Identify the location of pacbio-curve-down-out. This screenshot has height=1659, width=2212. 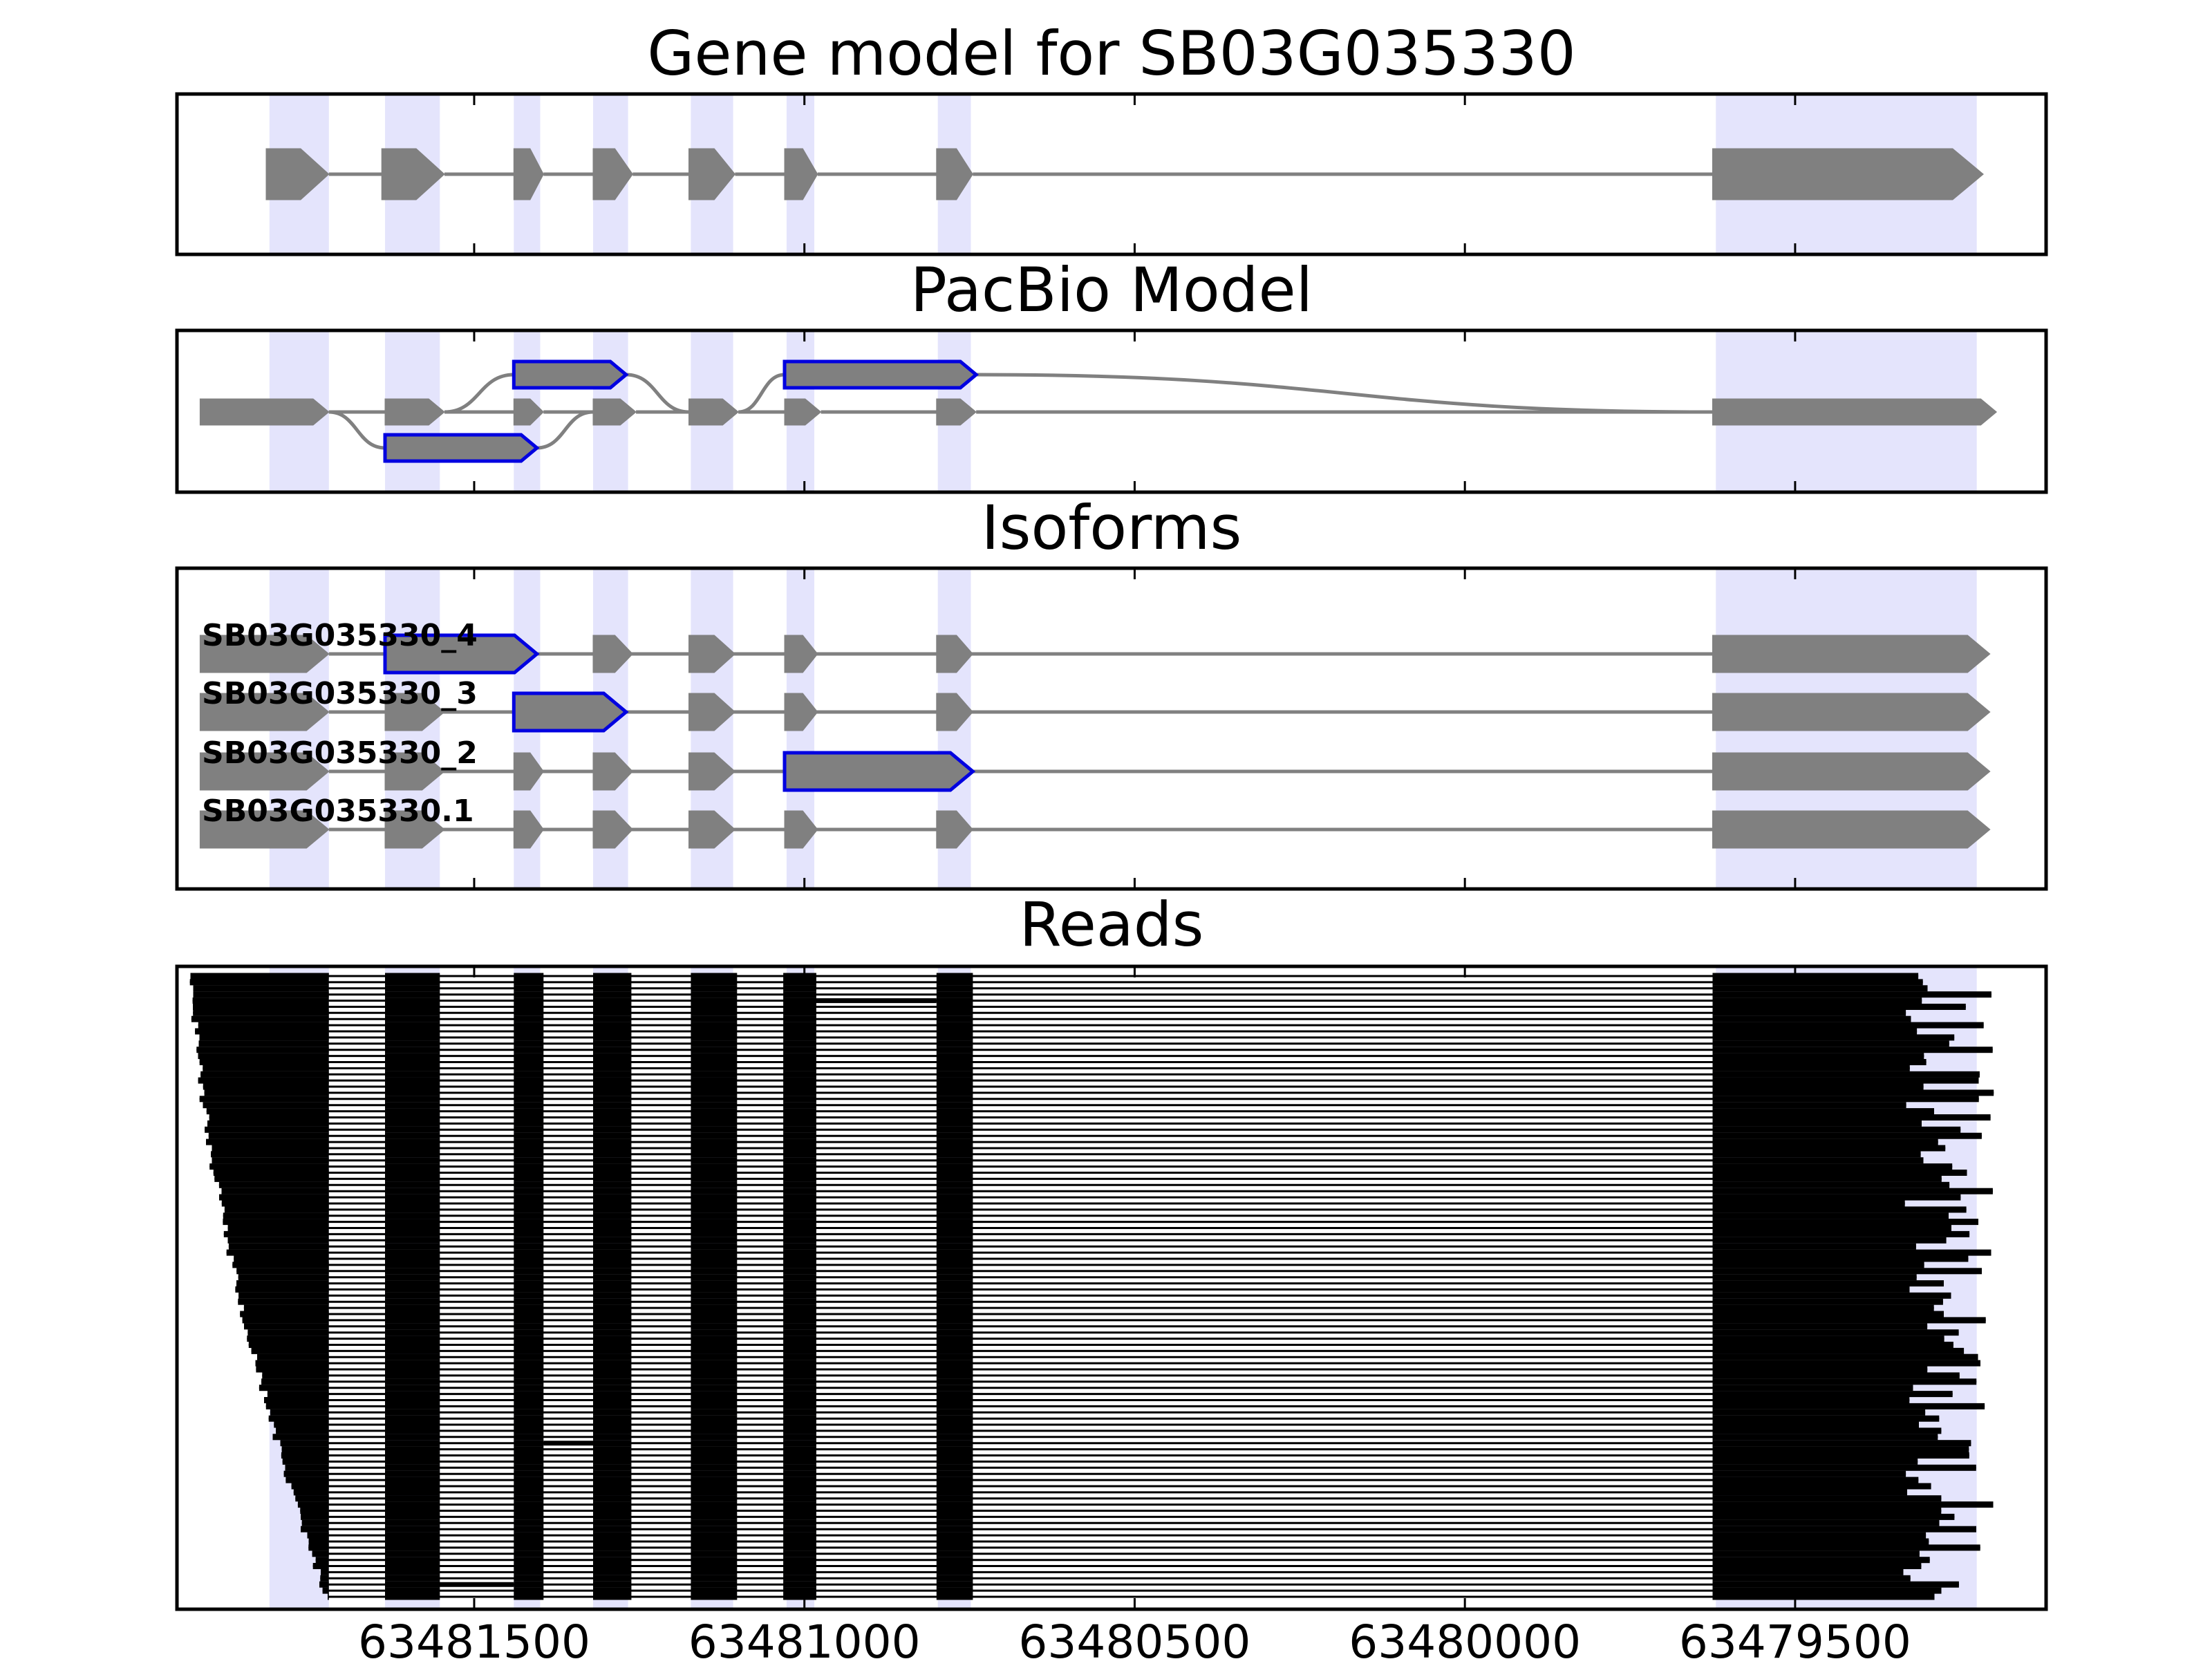
(565, 430).